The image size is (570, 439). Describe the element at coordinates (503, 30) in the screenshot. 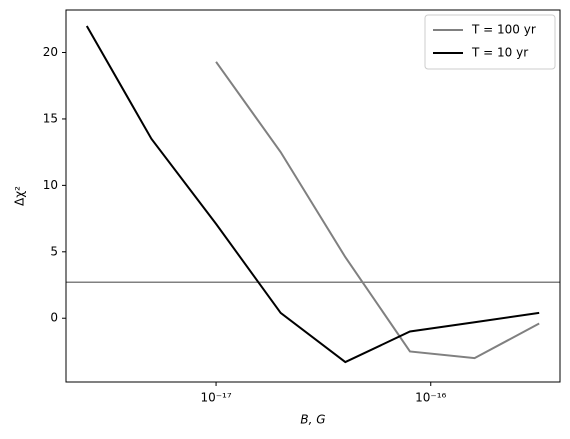

I see `legend-label: T = 100 yr` at that location.